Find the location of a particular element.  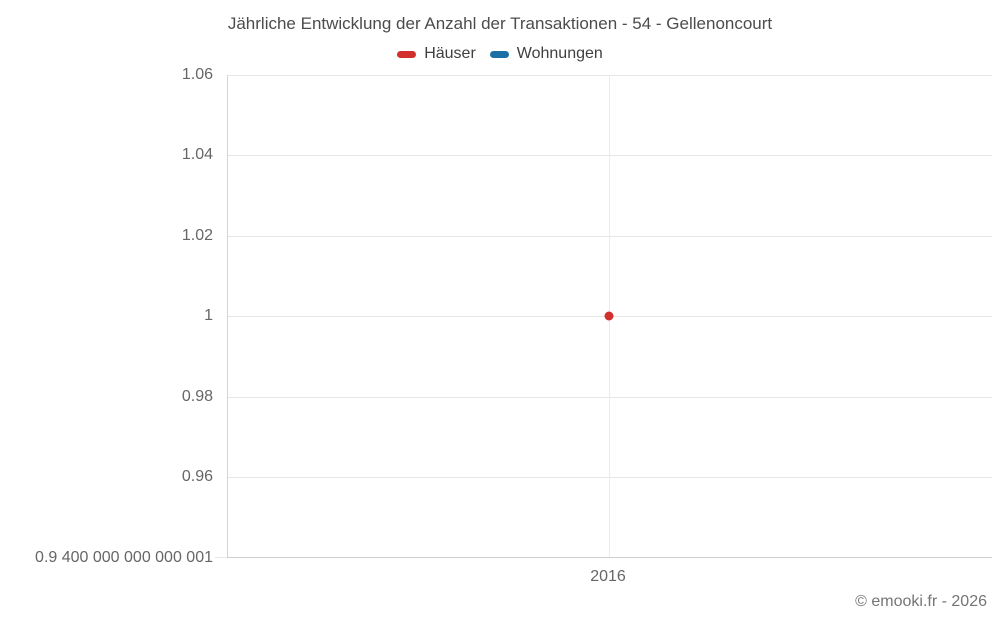

data-point-haeuser-2016 is located at coordinates (609, 316).